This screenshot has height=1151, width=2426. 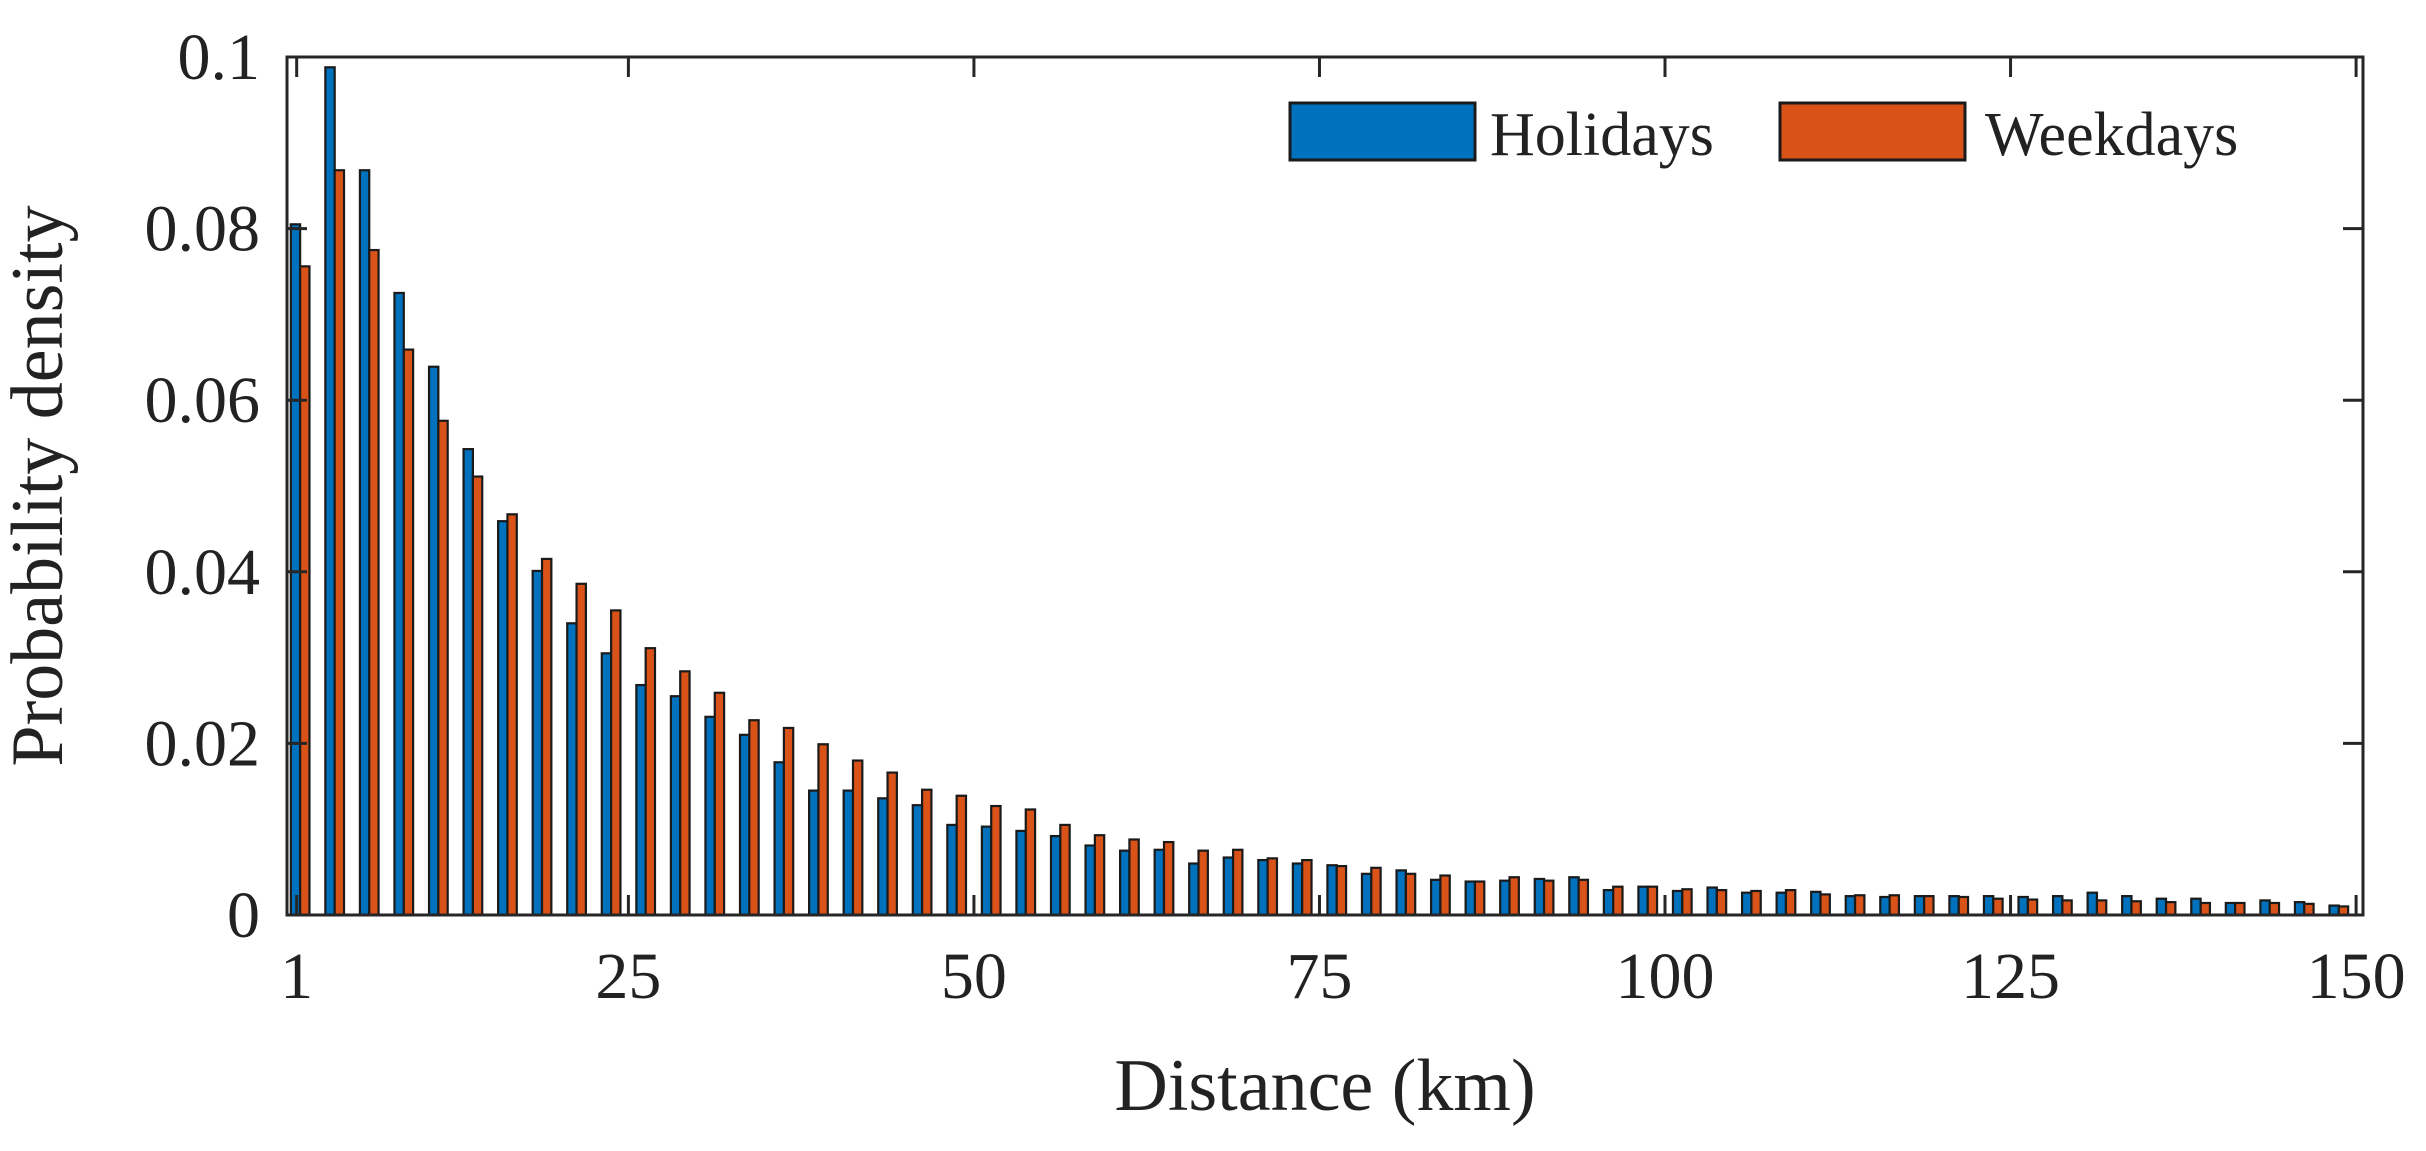 I want to click on x-axis-title: Distance (km), so click(x=1324, y=1086).